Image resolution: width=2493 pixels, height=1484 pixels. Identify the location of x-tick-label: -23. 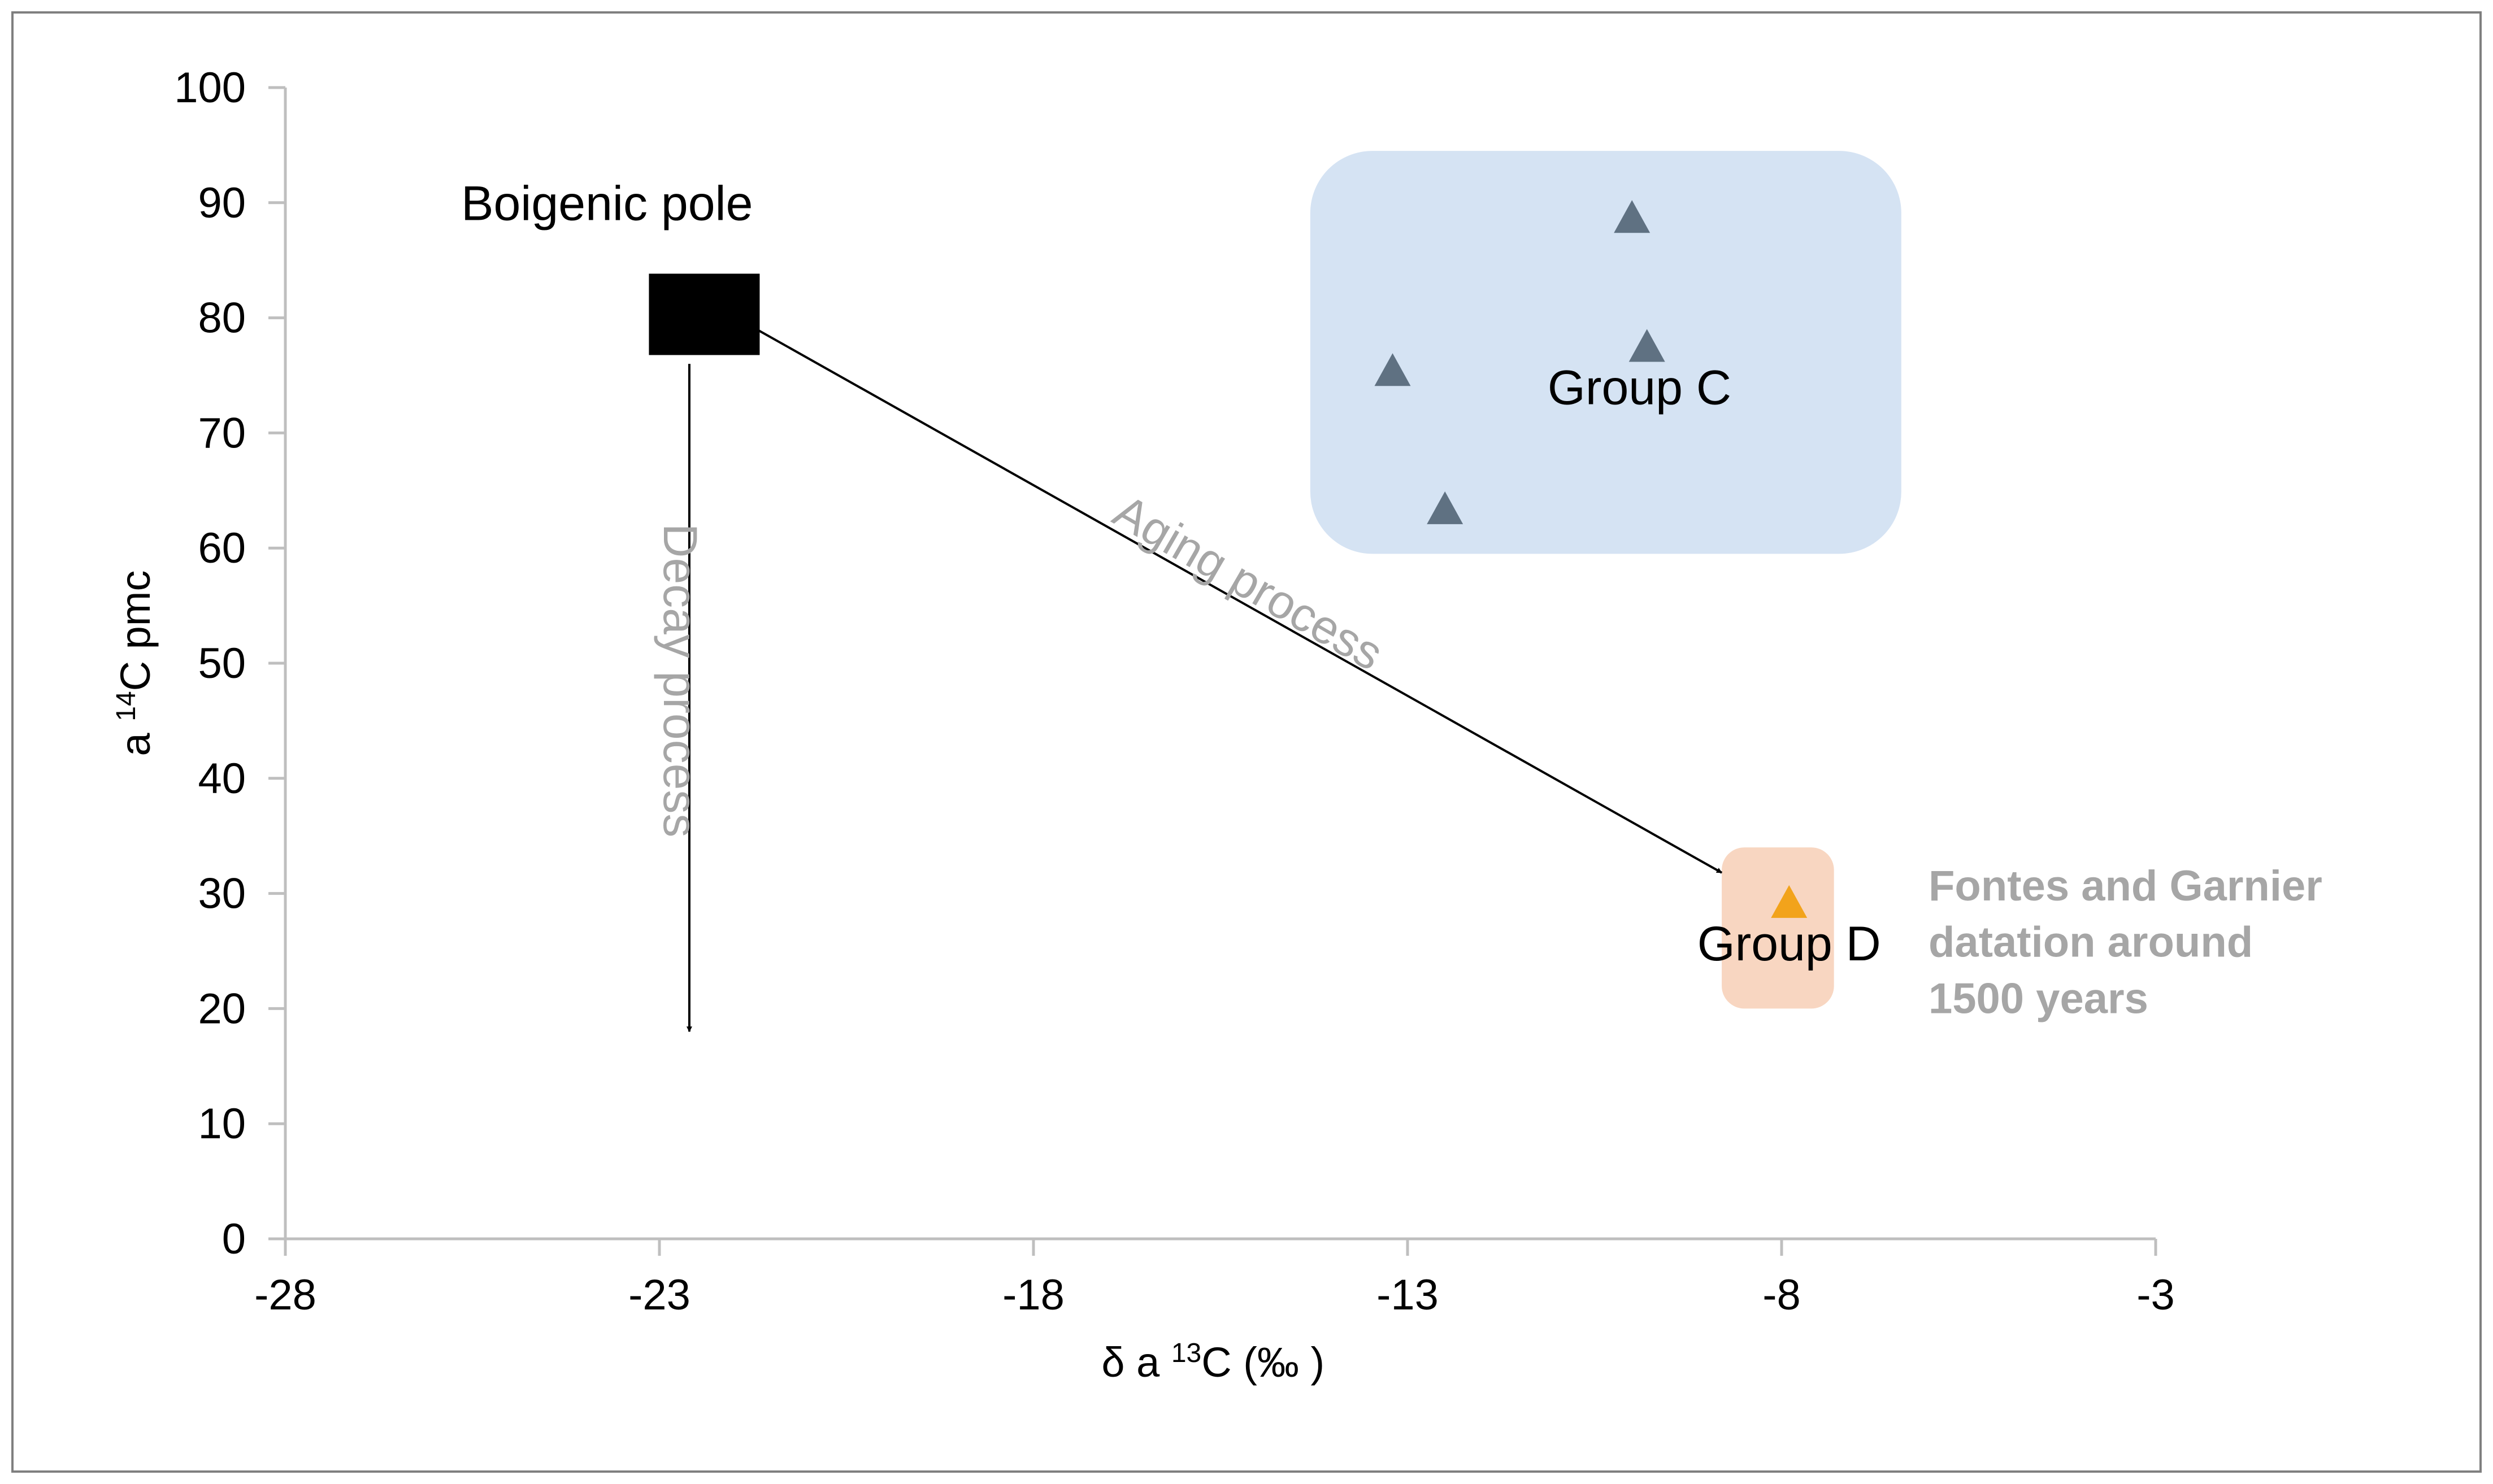
(659, 1295).